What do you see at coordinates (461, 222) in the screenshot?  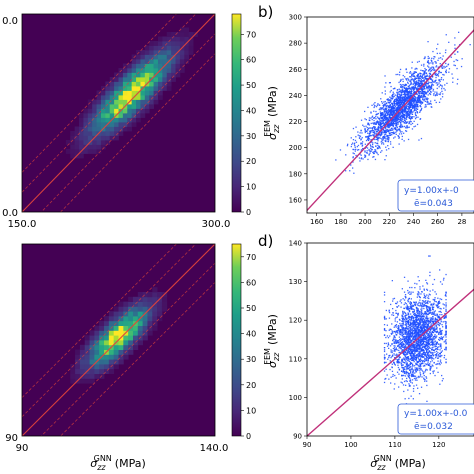 I see `x-tick-label: 28` at bounding box center [461, 222].